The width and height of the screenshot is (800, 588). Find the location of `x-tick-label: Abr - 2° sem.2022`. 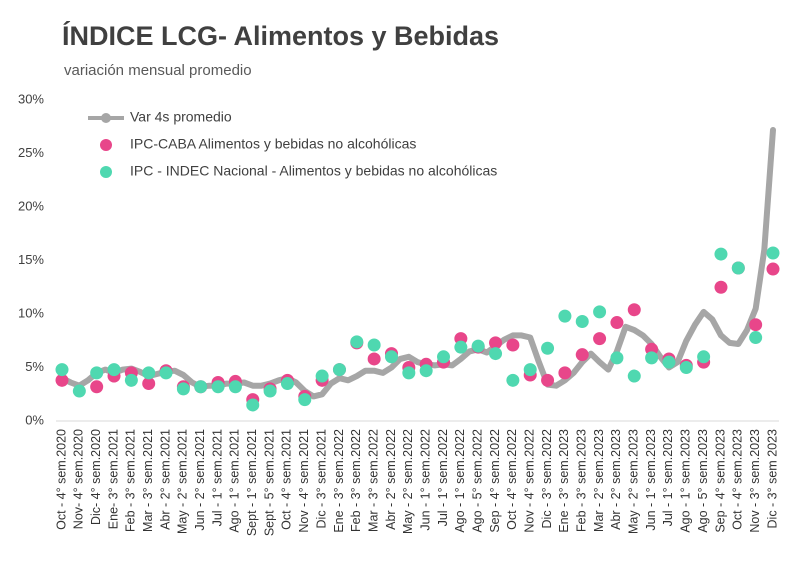

x-tick-label: Abr - 2° sem.2022 is located at coordinates (391, 479).